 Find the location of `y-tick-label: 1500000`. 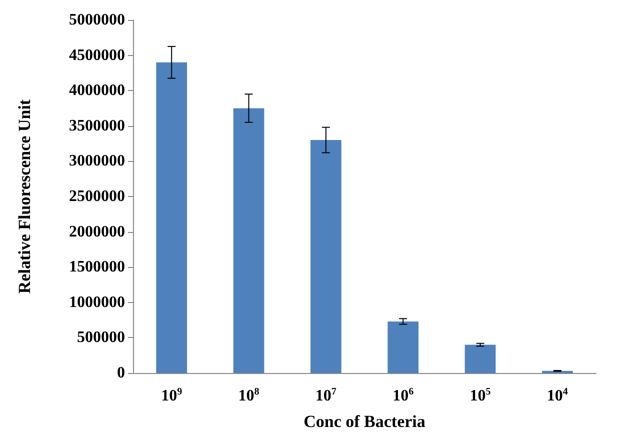

y-tick-label: 1500000 is located at coordinates (97, 267).